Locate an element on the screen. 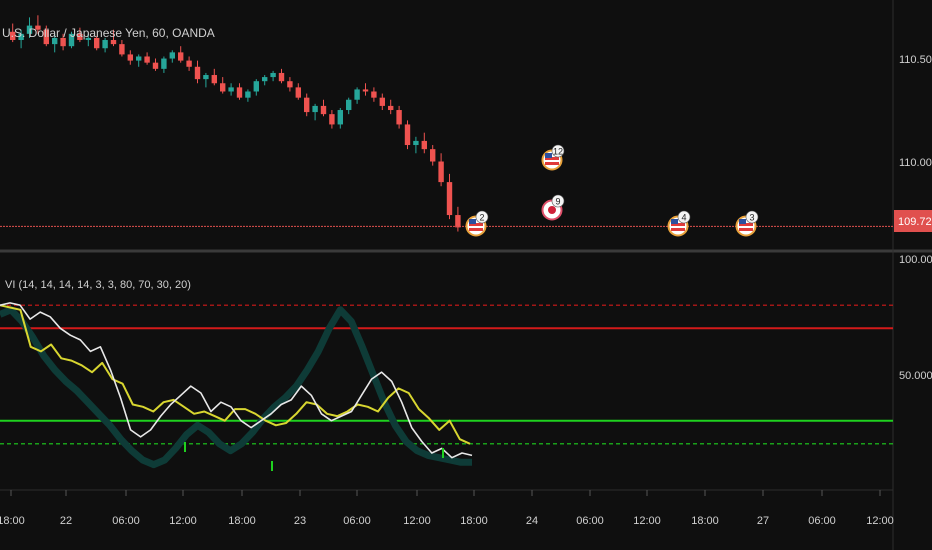 Image resolution: width=932 pixels, height=550 pixels. event-marker: 3 is located at coordinates (747, 223).